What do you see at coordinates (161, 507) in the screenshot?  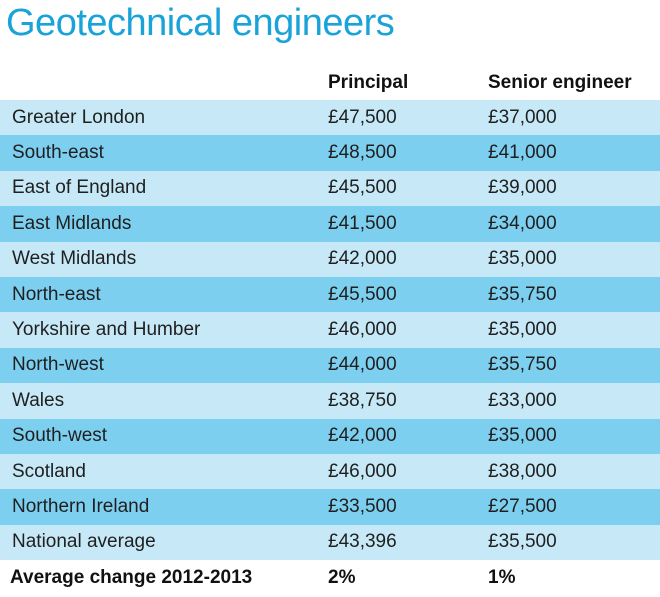 I see `region-cell: Northern Ireland` at bounding box center [161, 507].